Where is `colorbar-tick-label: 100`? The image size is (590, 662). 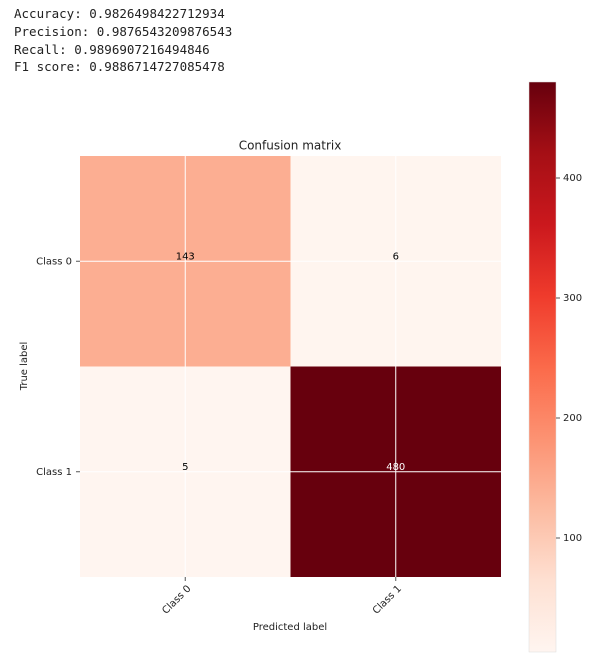
colorbar-tick-label: 100 is located at coordinates (572, 538).